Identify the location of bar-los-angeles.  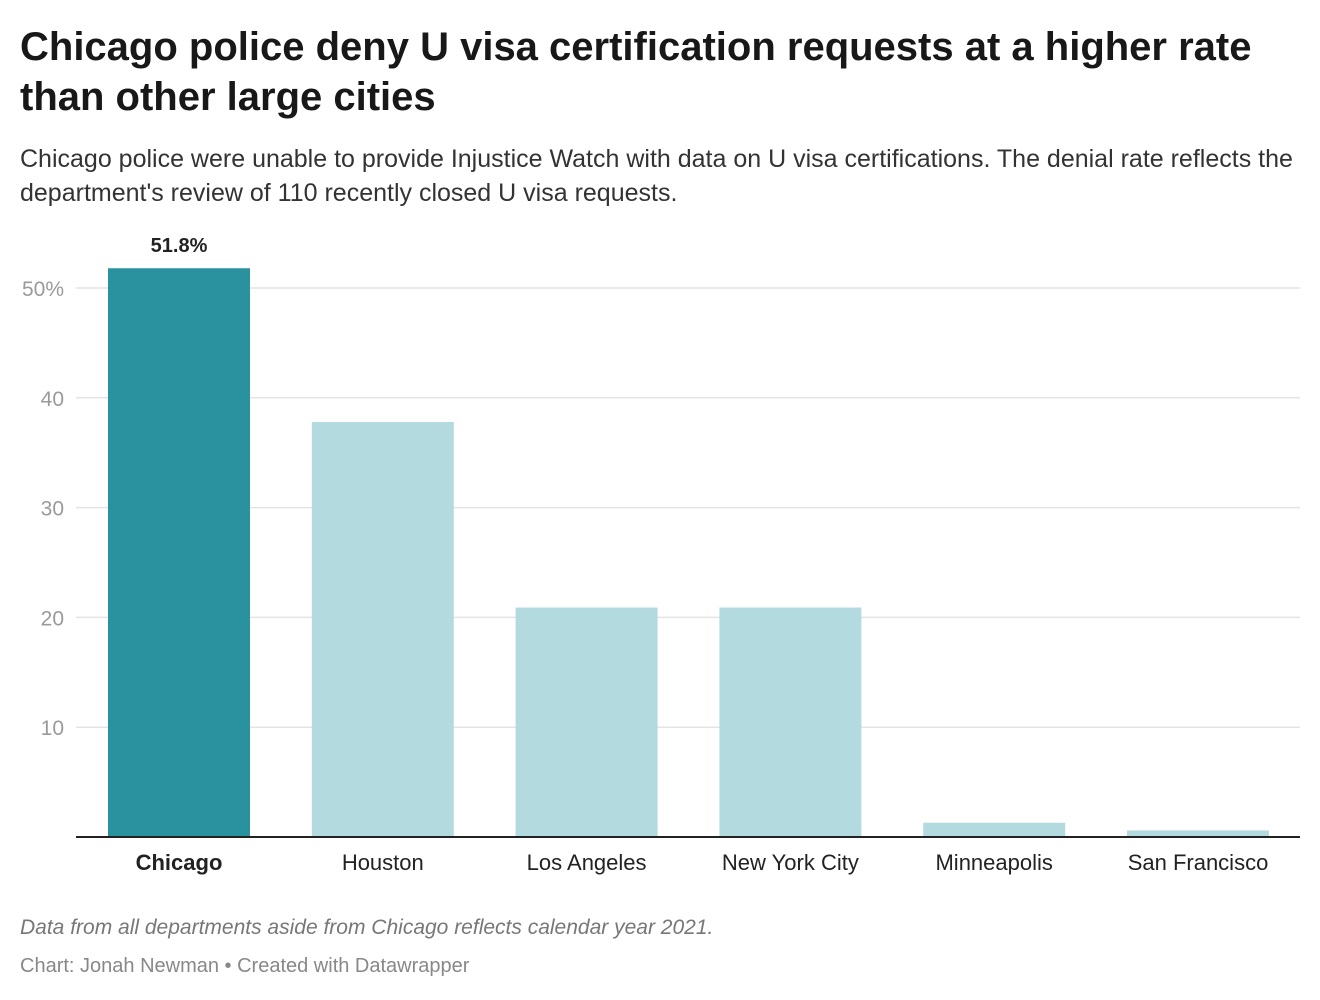
(586, 722).